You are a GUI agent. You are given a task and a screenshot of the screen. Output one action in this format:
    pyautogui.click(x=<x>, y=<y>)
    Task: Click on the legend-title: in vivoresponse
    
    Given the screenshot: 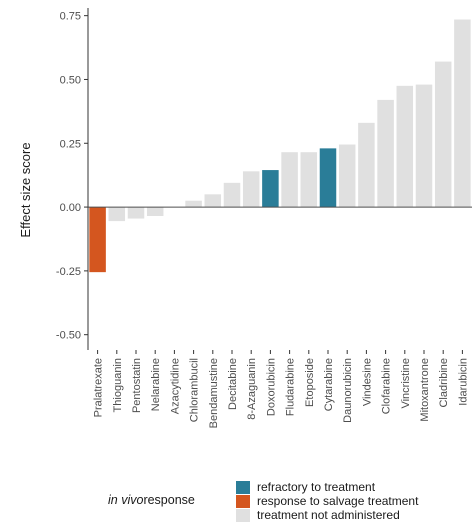 What is the action you would take?
    pyautogui.click(x=151, y=500)
    